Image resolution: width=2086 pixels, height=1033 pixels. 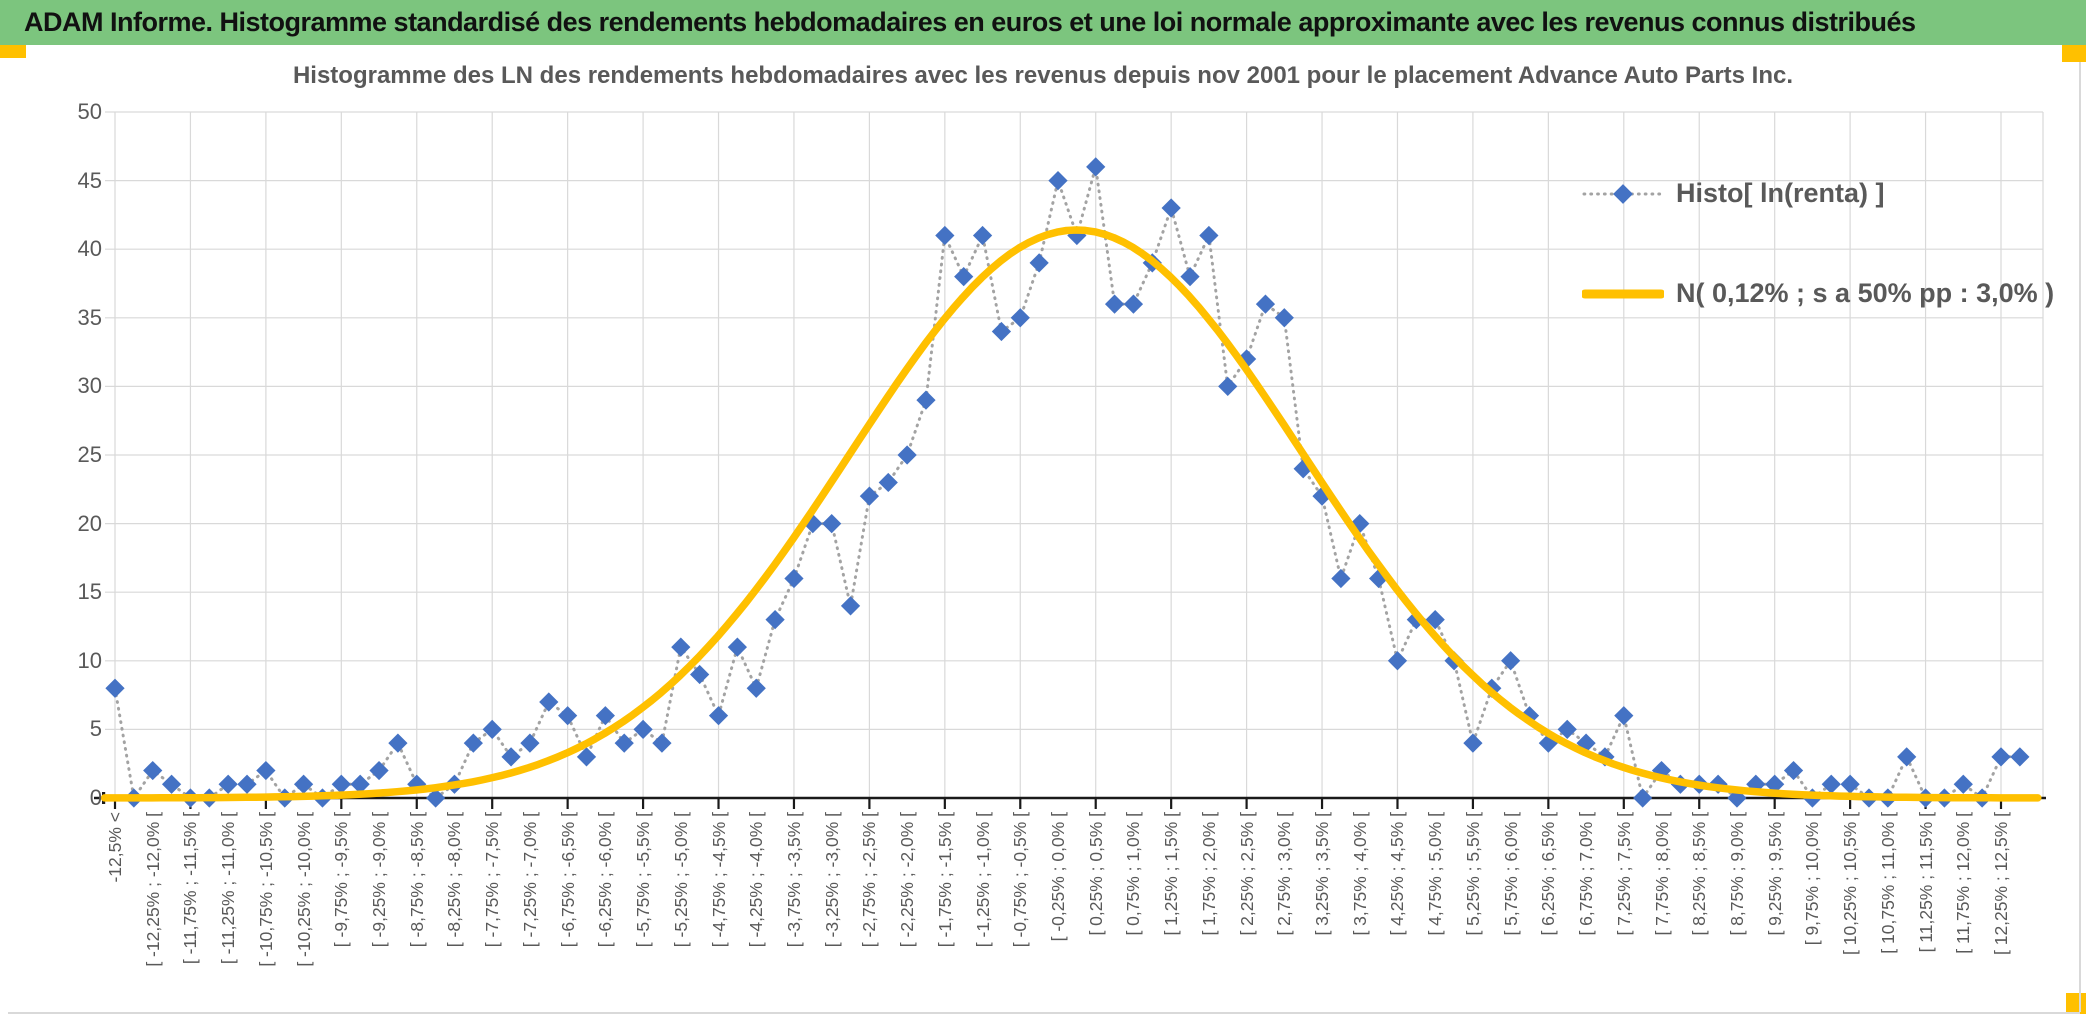 I want to click on x-axis-label: [ 10,25% ; 10,5% [, so click(x=1850, y=884).